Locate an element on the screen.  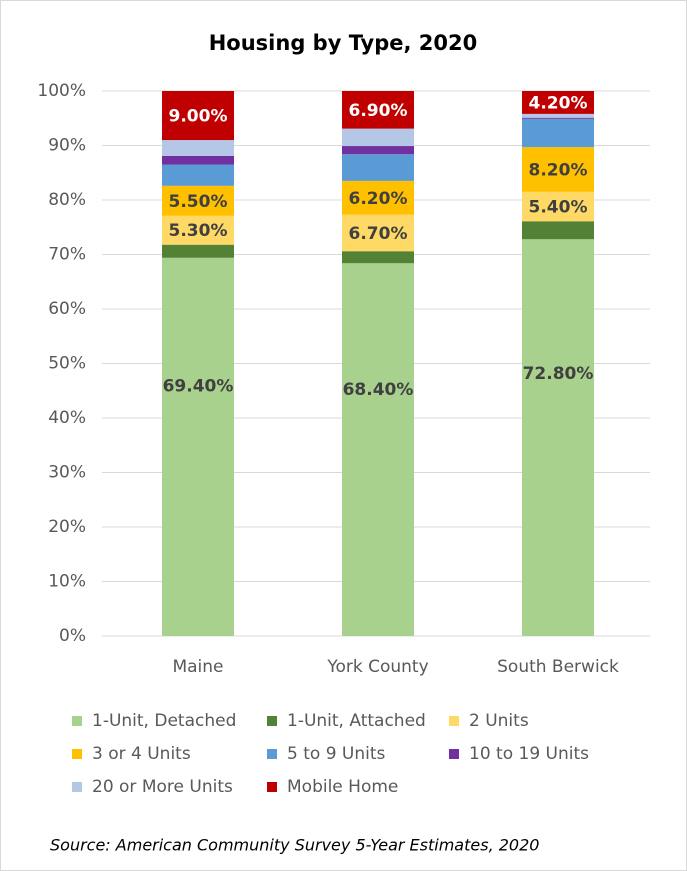
data-label: 6.90% is located at coordinates (378, 111).